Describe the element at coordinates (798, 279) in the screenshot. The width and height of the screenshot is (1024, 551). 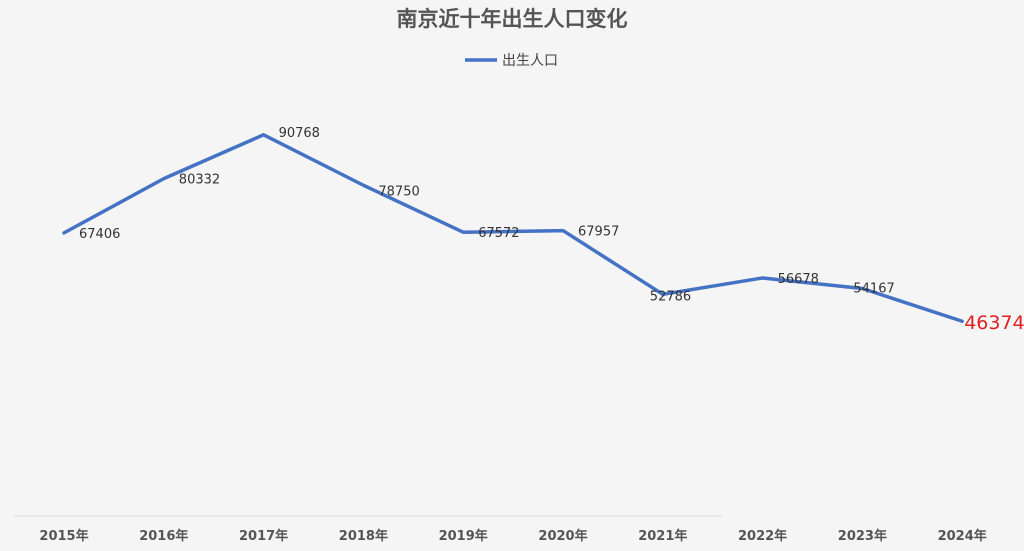
I see `data-label-7: 56678` at that location.